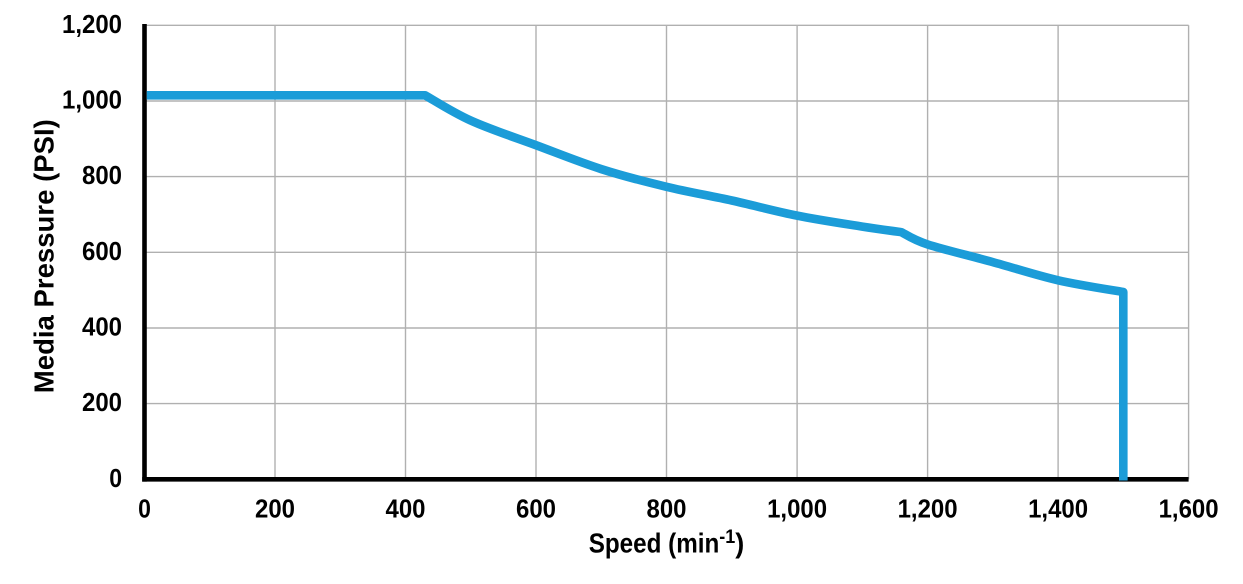 The height and width of the screenshot is (584, 1243). Describe the element at coordinates (667, 543) in the screenshot. I see `svg-text: Speed (min-1)` at that location.